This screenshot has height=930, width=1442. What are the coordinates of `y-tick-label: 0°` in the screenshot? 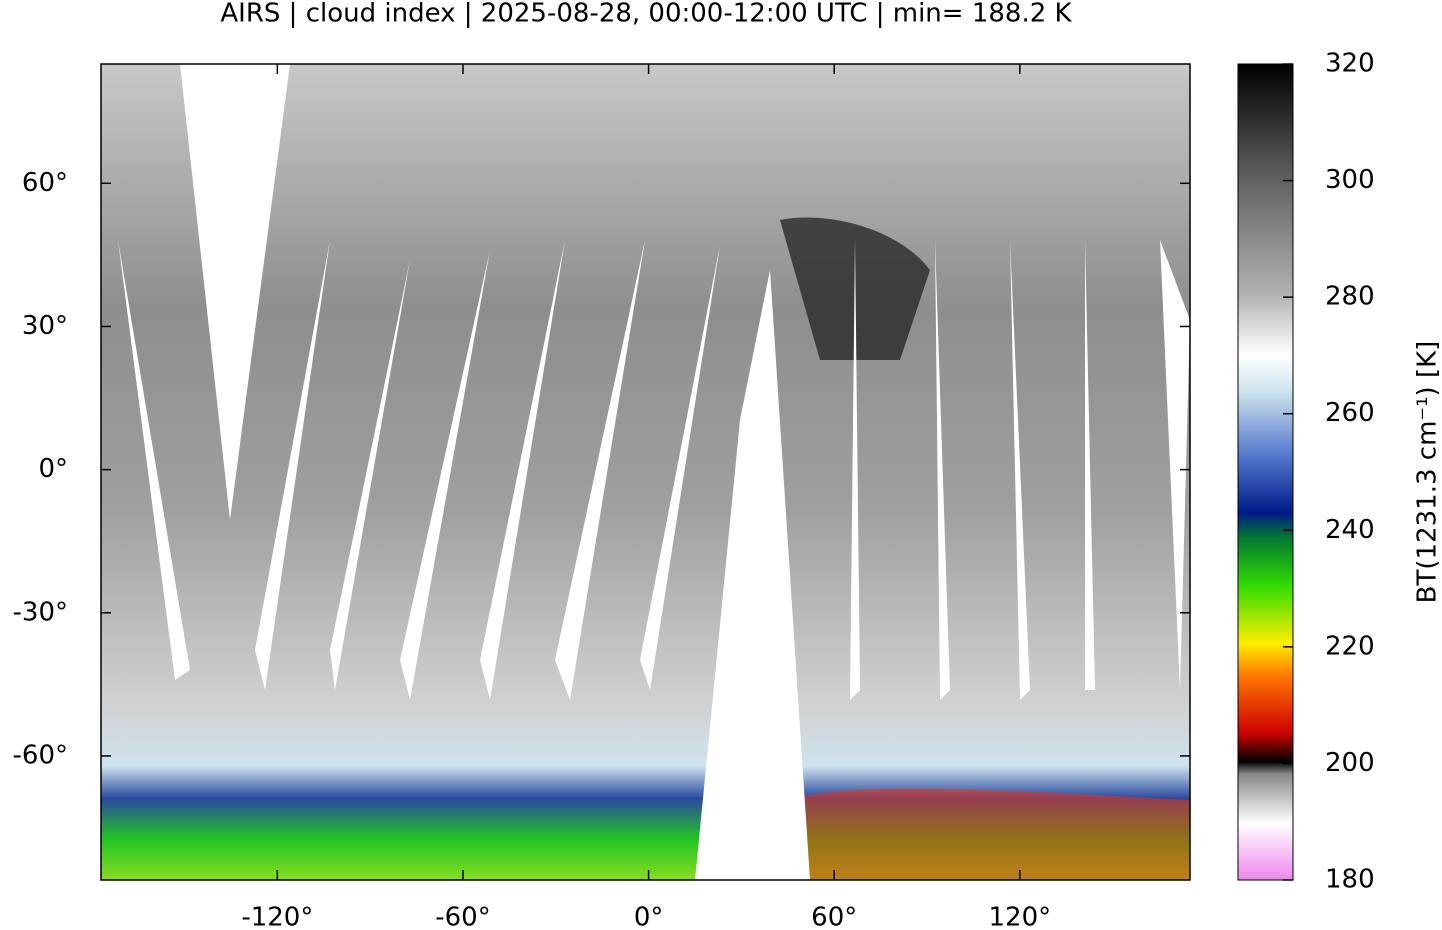 It's located at (53, 469).